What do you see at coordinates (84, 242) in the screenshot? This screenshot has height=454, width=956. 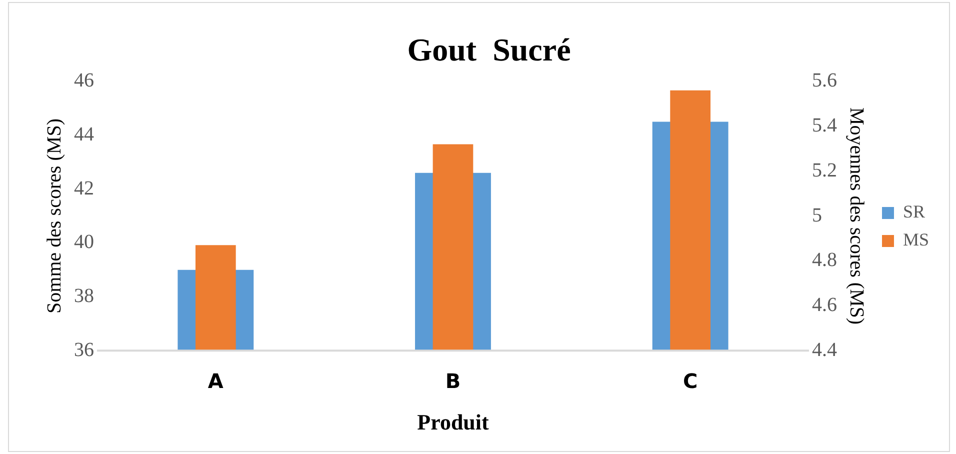 I see `y-tick-label: 40` at bounding box center [84, 242].